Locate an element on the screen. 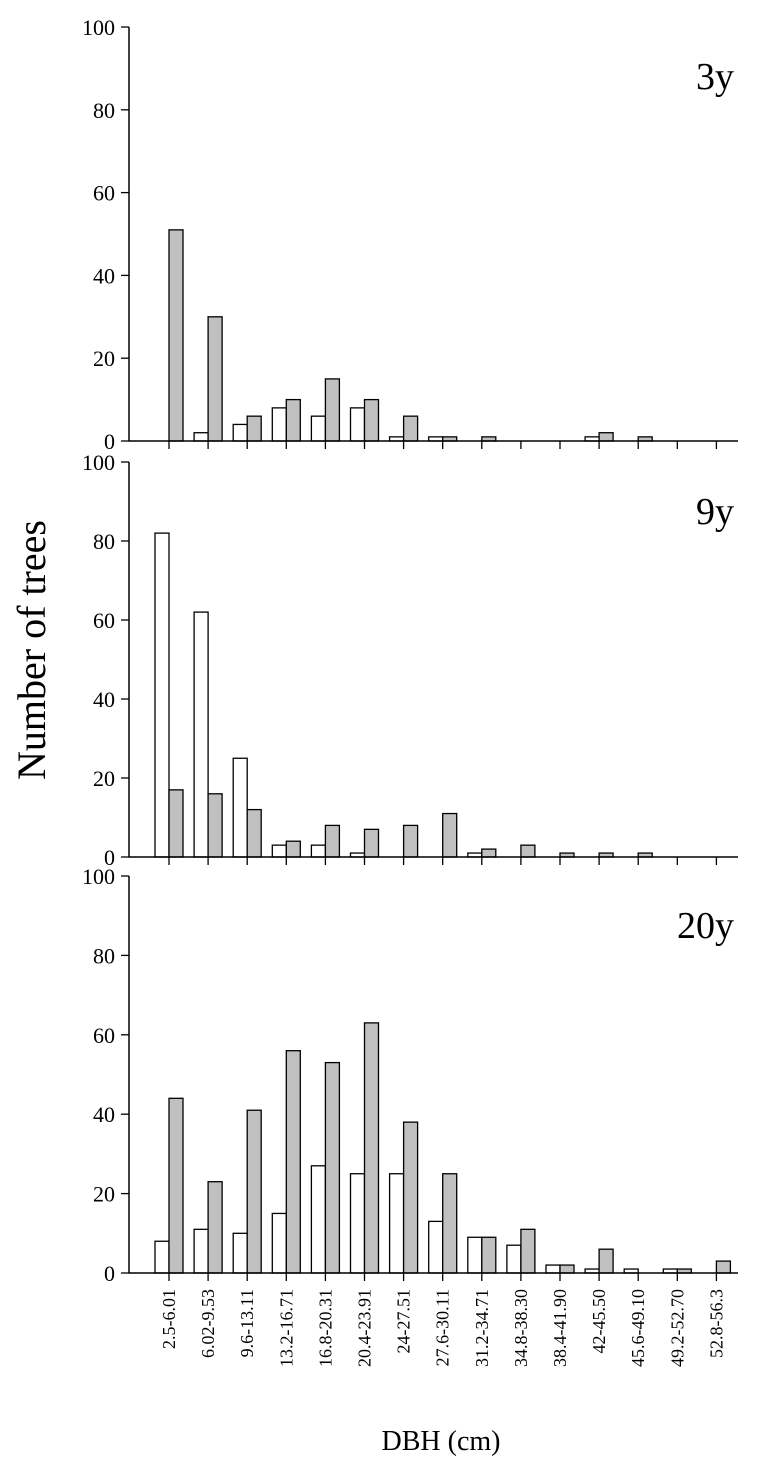 The image size is (779, 1483). y-tick-label-3y-60: 60 is located at coordinates (104, 193).